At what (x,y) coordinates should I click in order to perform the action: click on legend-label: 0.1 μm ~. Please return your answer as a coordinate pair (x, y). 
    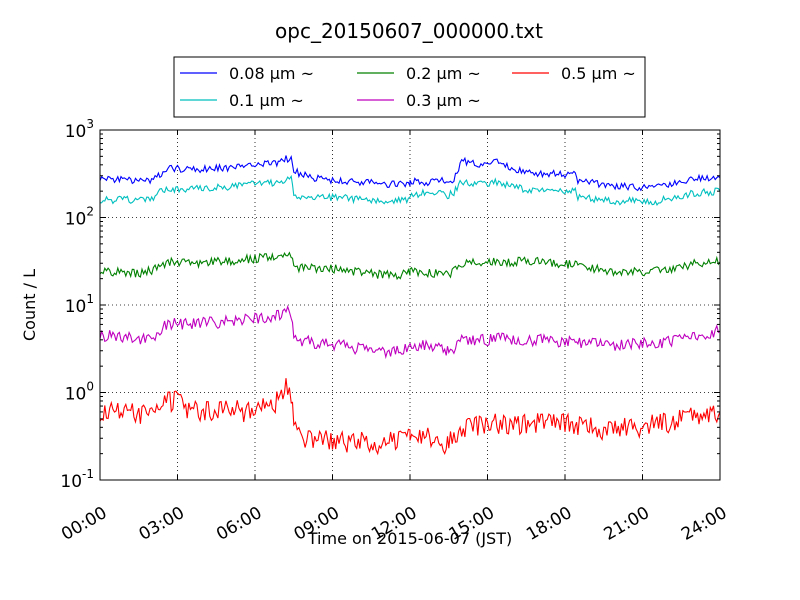
    Looking at the image, I should click on (266, 100).